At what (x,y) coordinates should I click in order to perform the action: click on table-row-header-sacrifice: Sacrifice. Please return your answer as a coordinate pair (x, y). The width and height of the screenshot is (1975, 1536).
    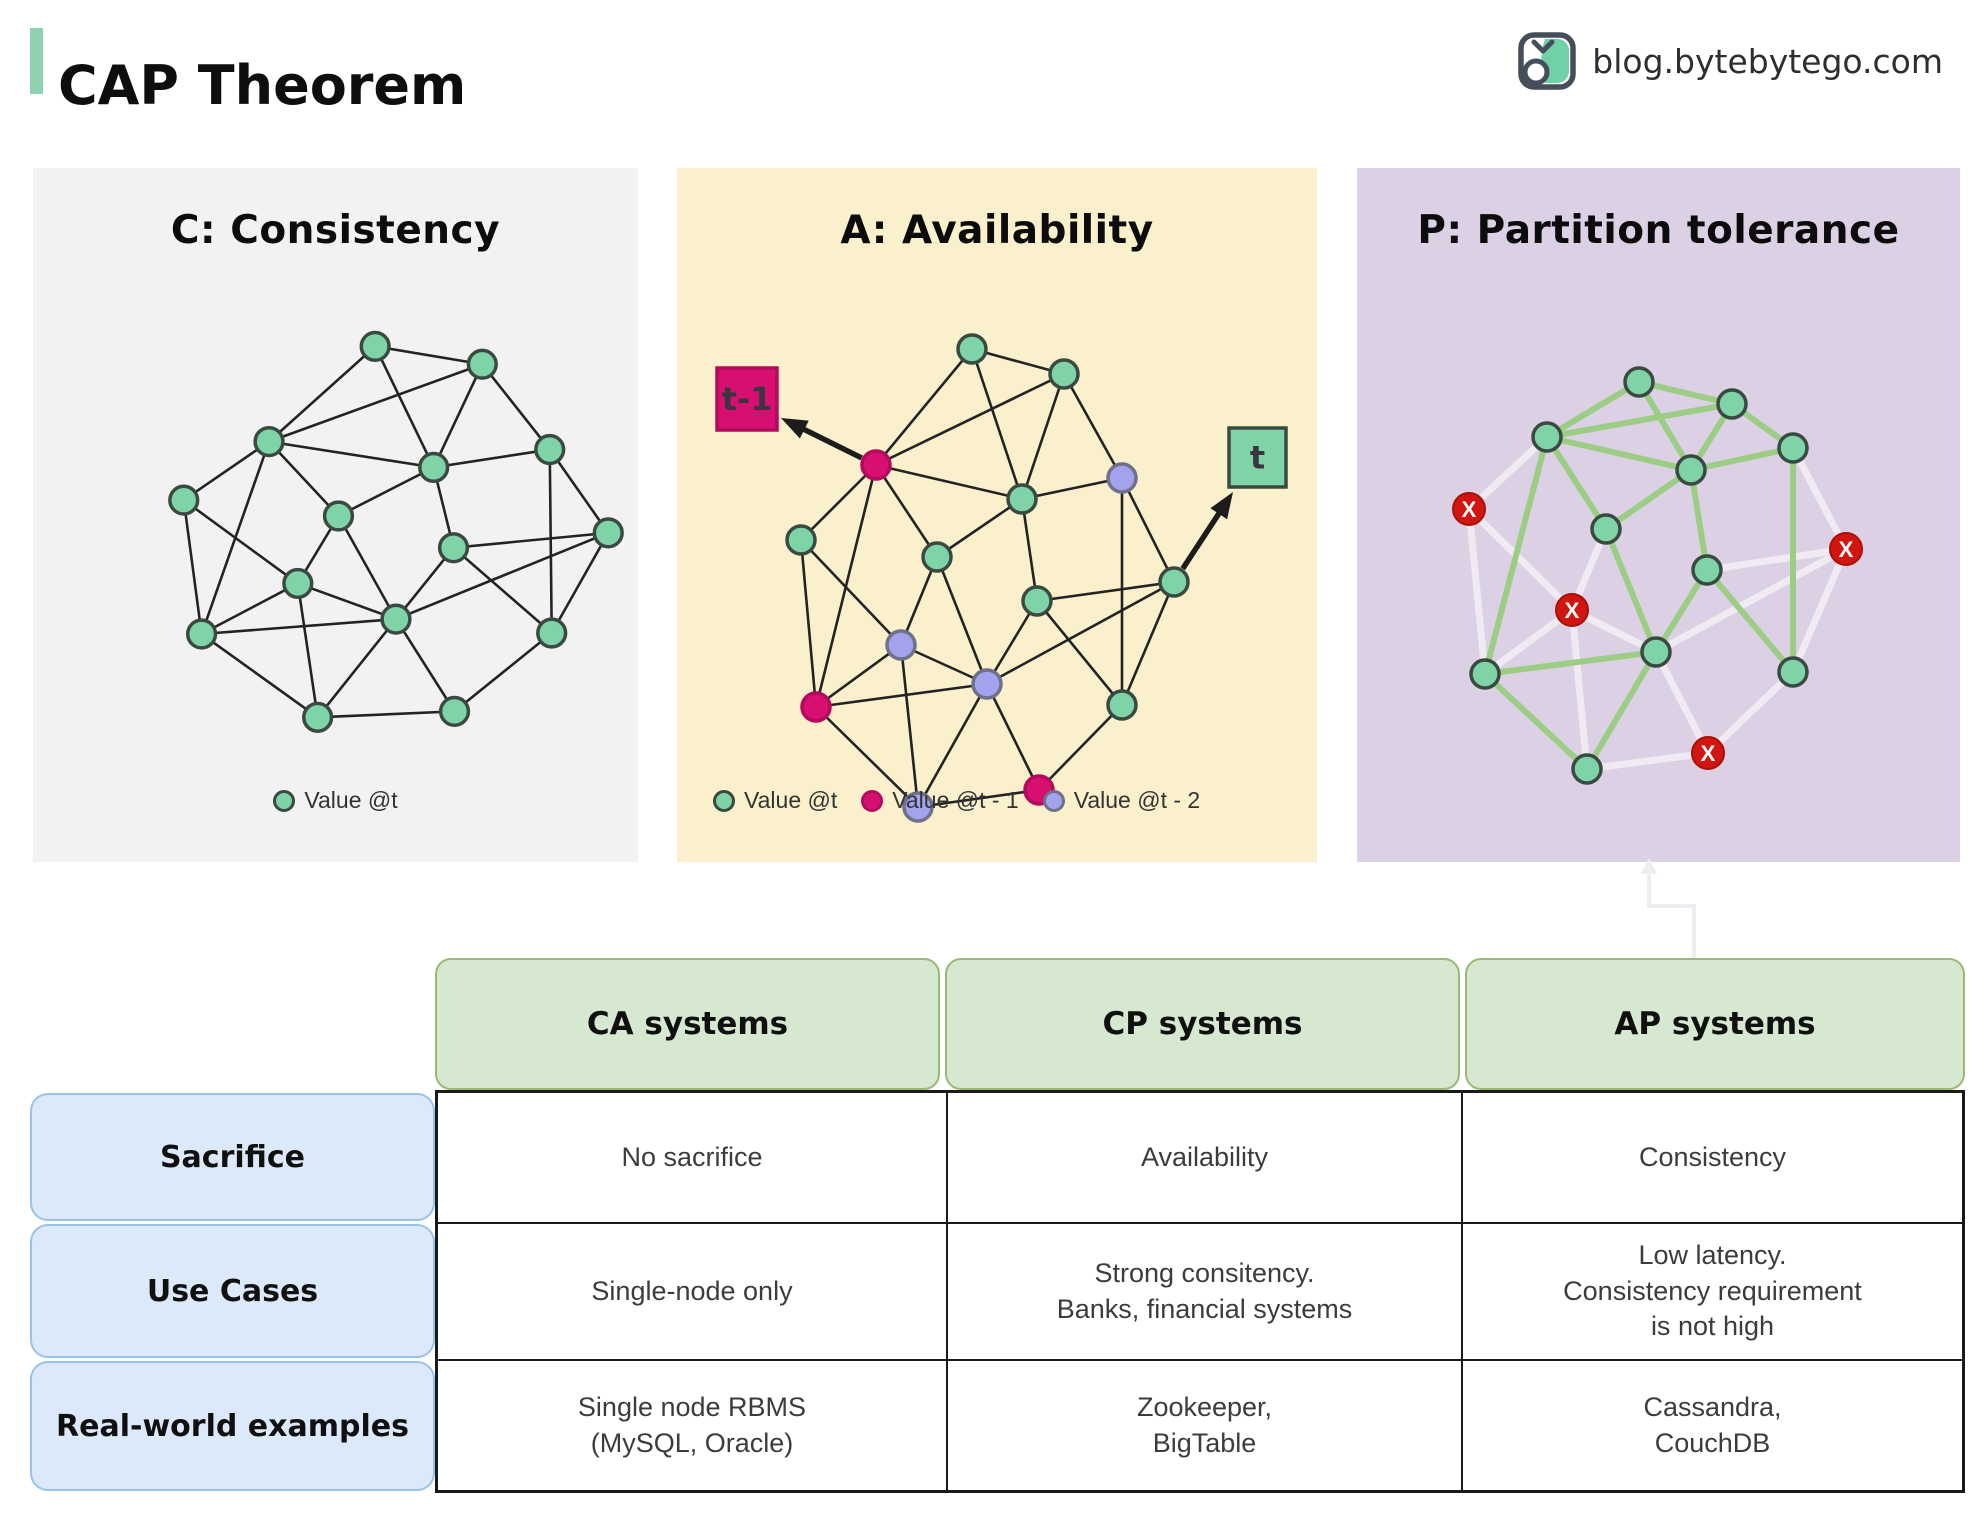
    Looking at the image, I should click on (232, 1157).